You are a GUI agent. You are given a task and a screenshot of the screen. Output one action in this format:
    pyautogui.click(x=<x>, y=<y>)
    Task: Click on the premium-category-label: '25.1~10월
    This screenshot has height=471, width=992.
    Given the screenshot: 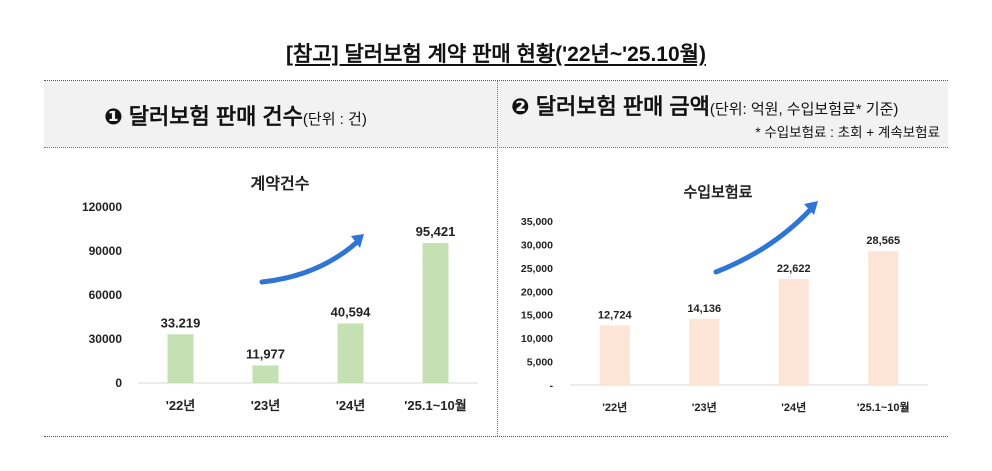 What is the action you would take?
    pyautogui.click(x=883, y=407)
    